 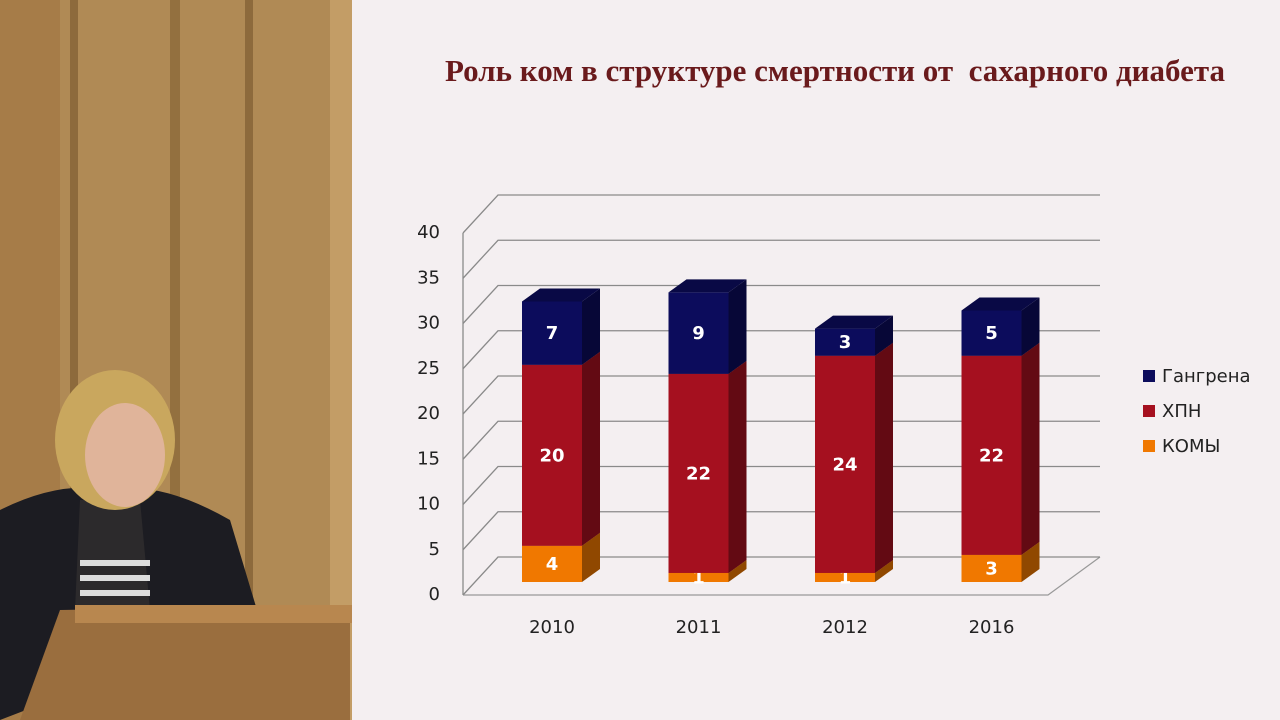 I want to click on data-label: 9, so click(x=698, y=333).